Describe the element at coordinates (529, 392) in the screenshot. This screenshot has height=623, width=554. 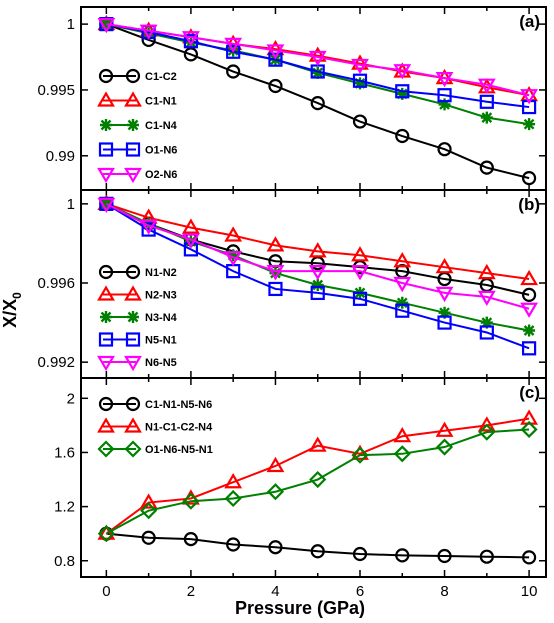
I see `panel-label: (c)` at that location.